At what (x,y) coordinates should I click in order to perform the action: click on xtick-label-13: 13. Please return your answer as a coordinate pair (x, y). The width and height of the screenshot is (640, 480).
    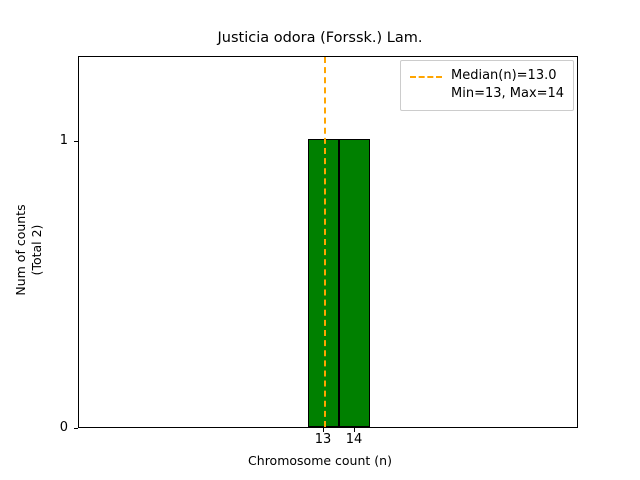
    Looking at the image, I should click on (323, 439).